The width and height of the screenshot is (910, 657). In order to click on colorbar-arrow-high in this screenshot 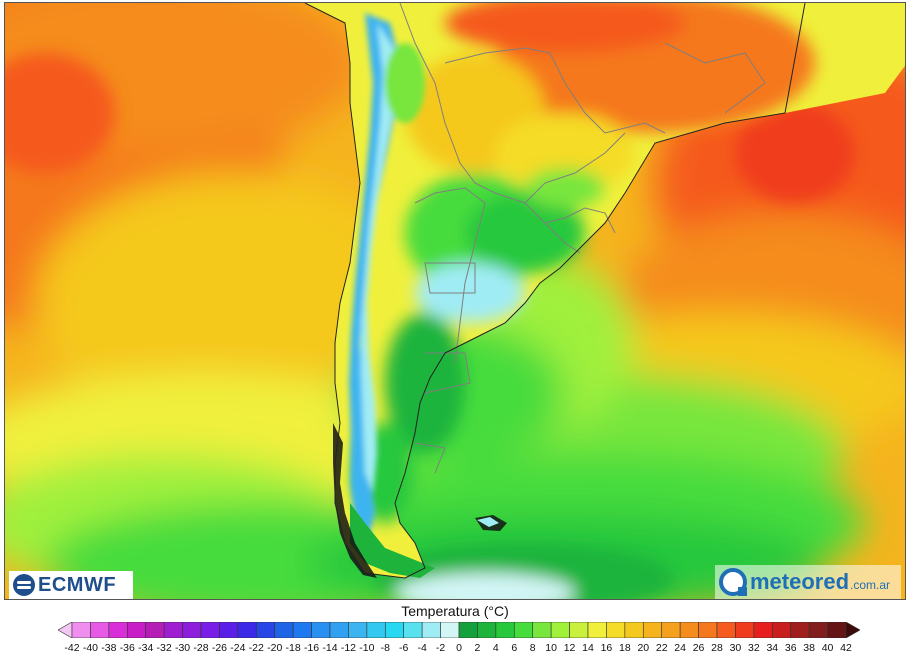, I will do `click(852, 630)`.